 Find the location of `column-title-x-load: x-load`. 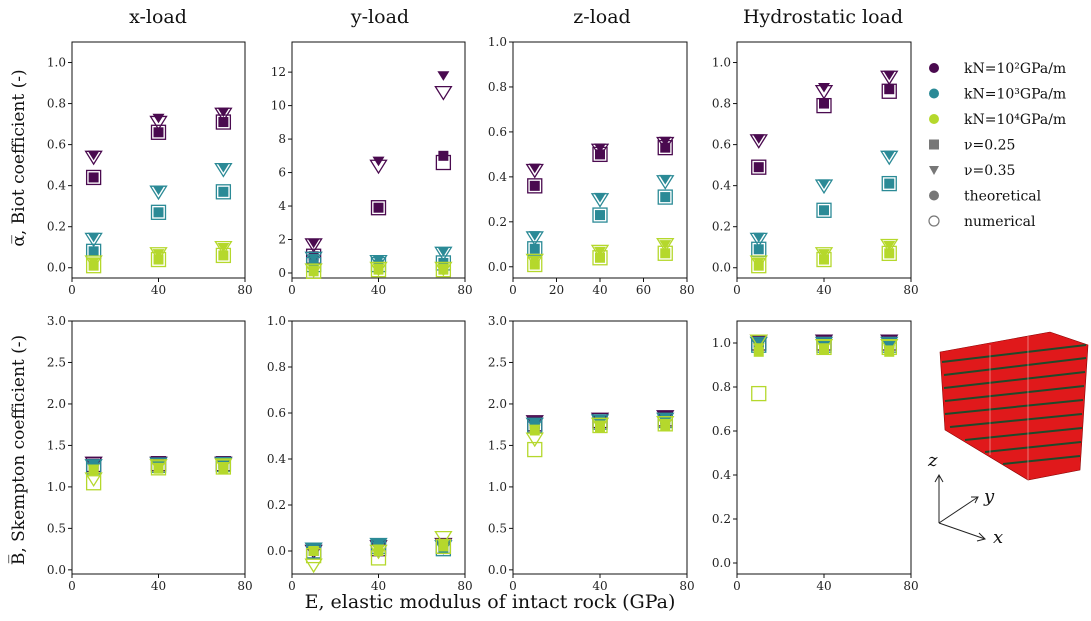

column-title-x-load: x-load is located at coordinates (158, 17).